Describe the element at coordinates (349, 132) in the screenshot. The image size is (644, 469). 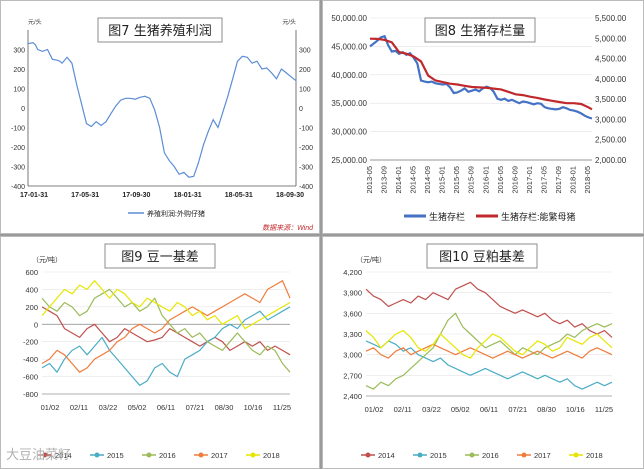
I see `y-tick-label-left: 30,000.00` at that location.